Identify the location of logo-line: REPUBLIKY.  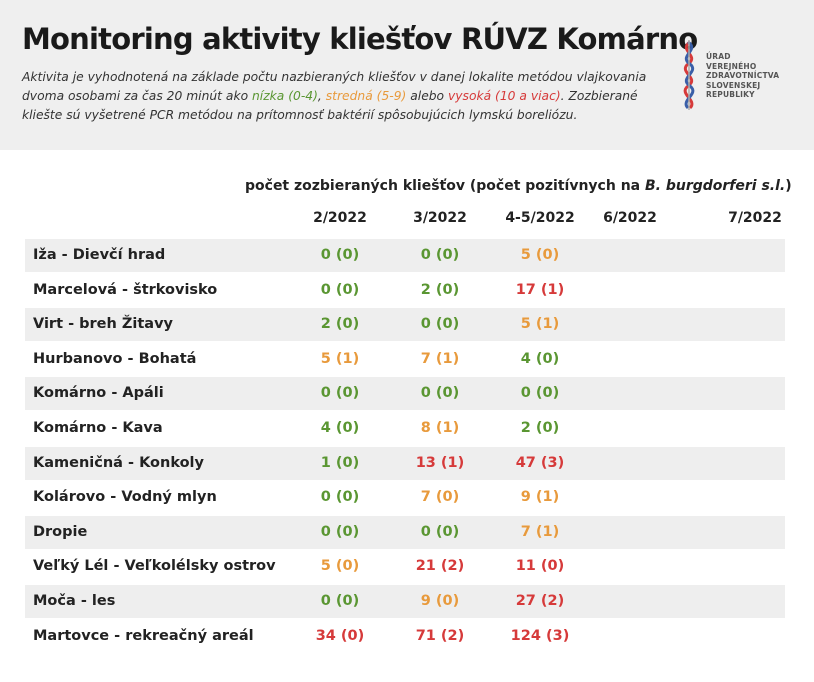
(730, 94).